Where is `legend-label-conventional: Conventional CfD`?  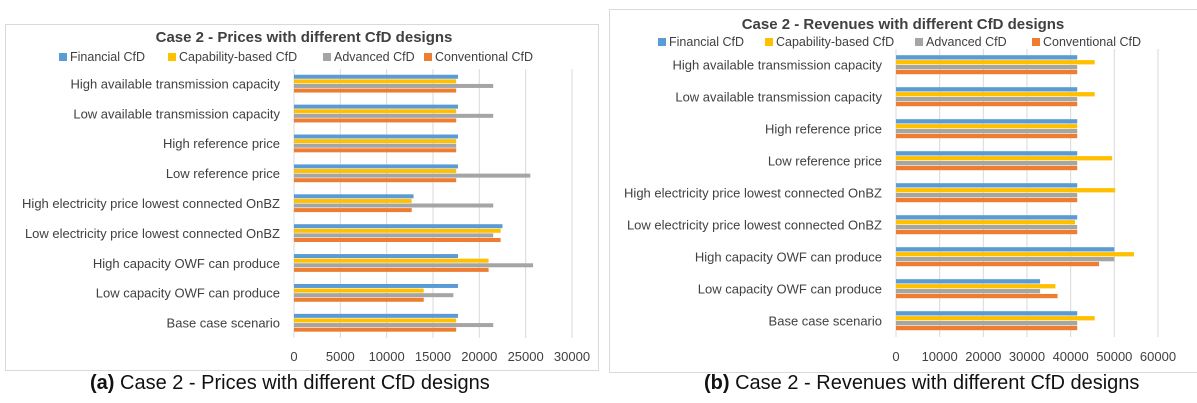 legend-label-conventional: Conventional CfD is located at coordinates (1092, 42).